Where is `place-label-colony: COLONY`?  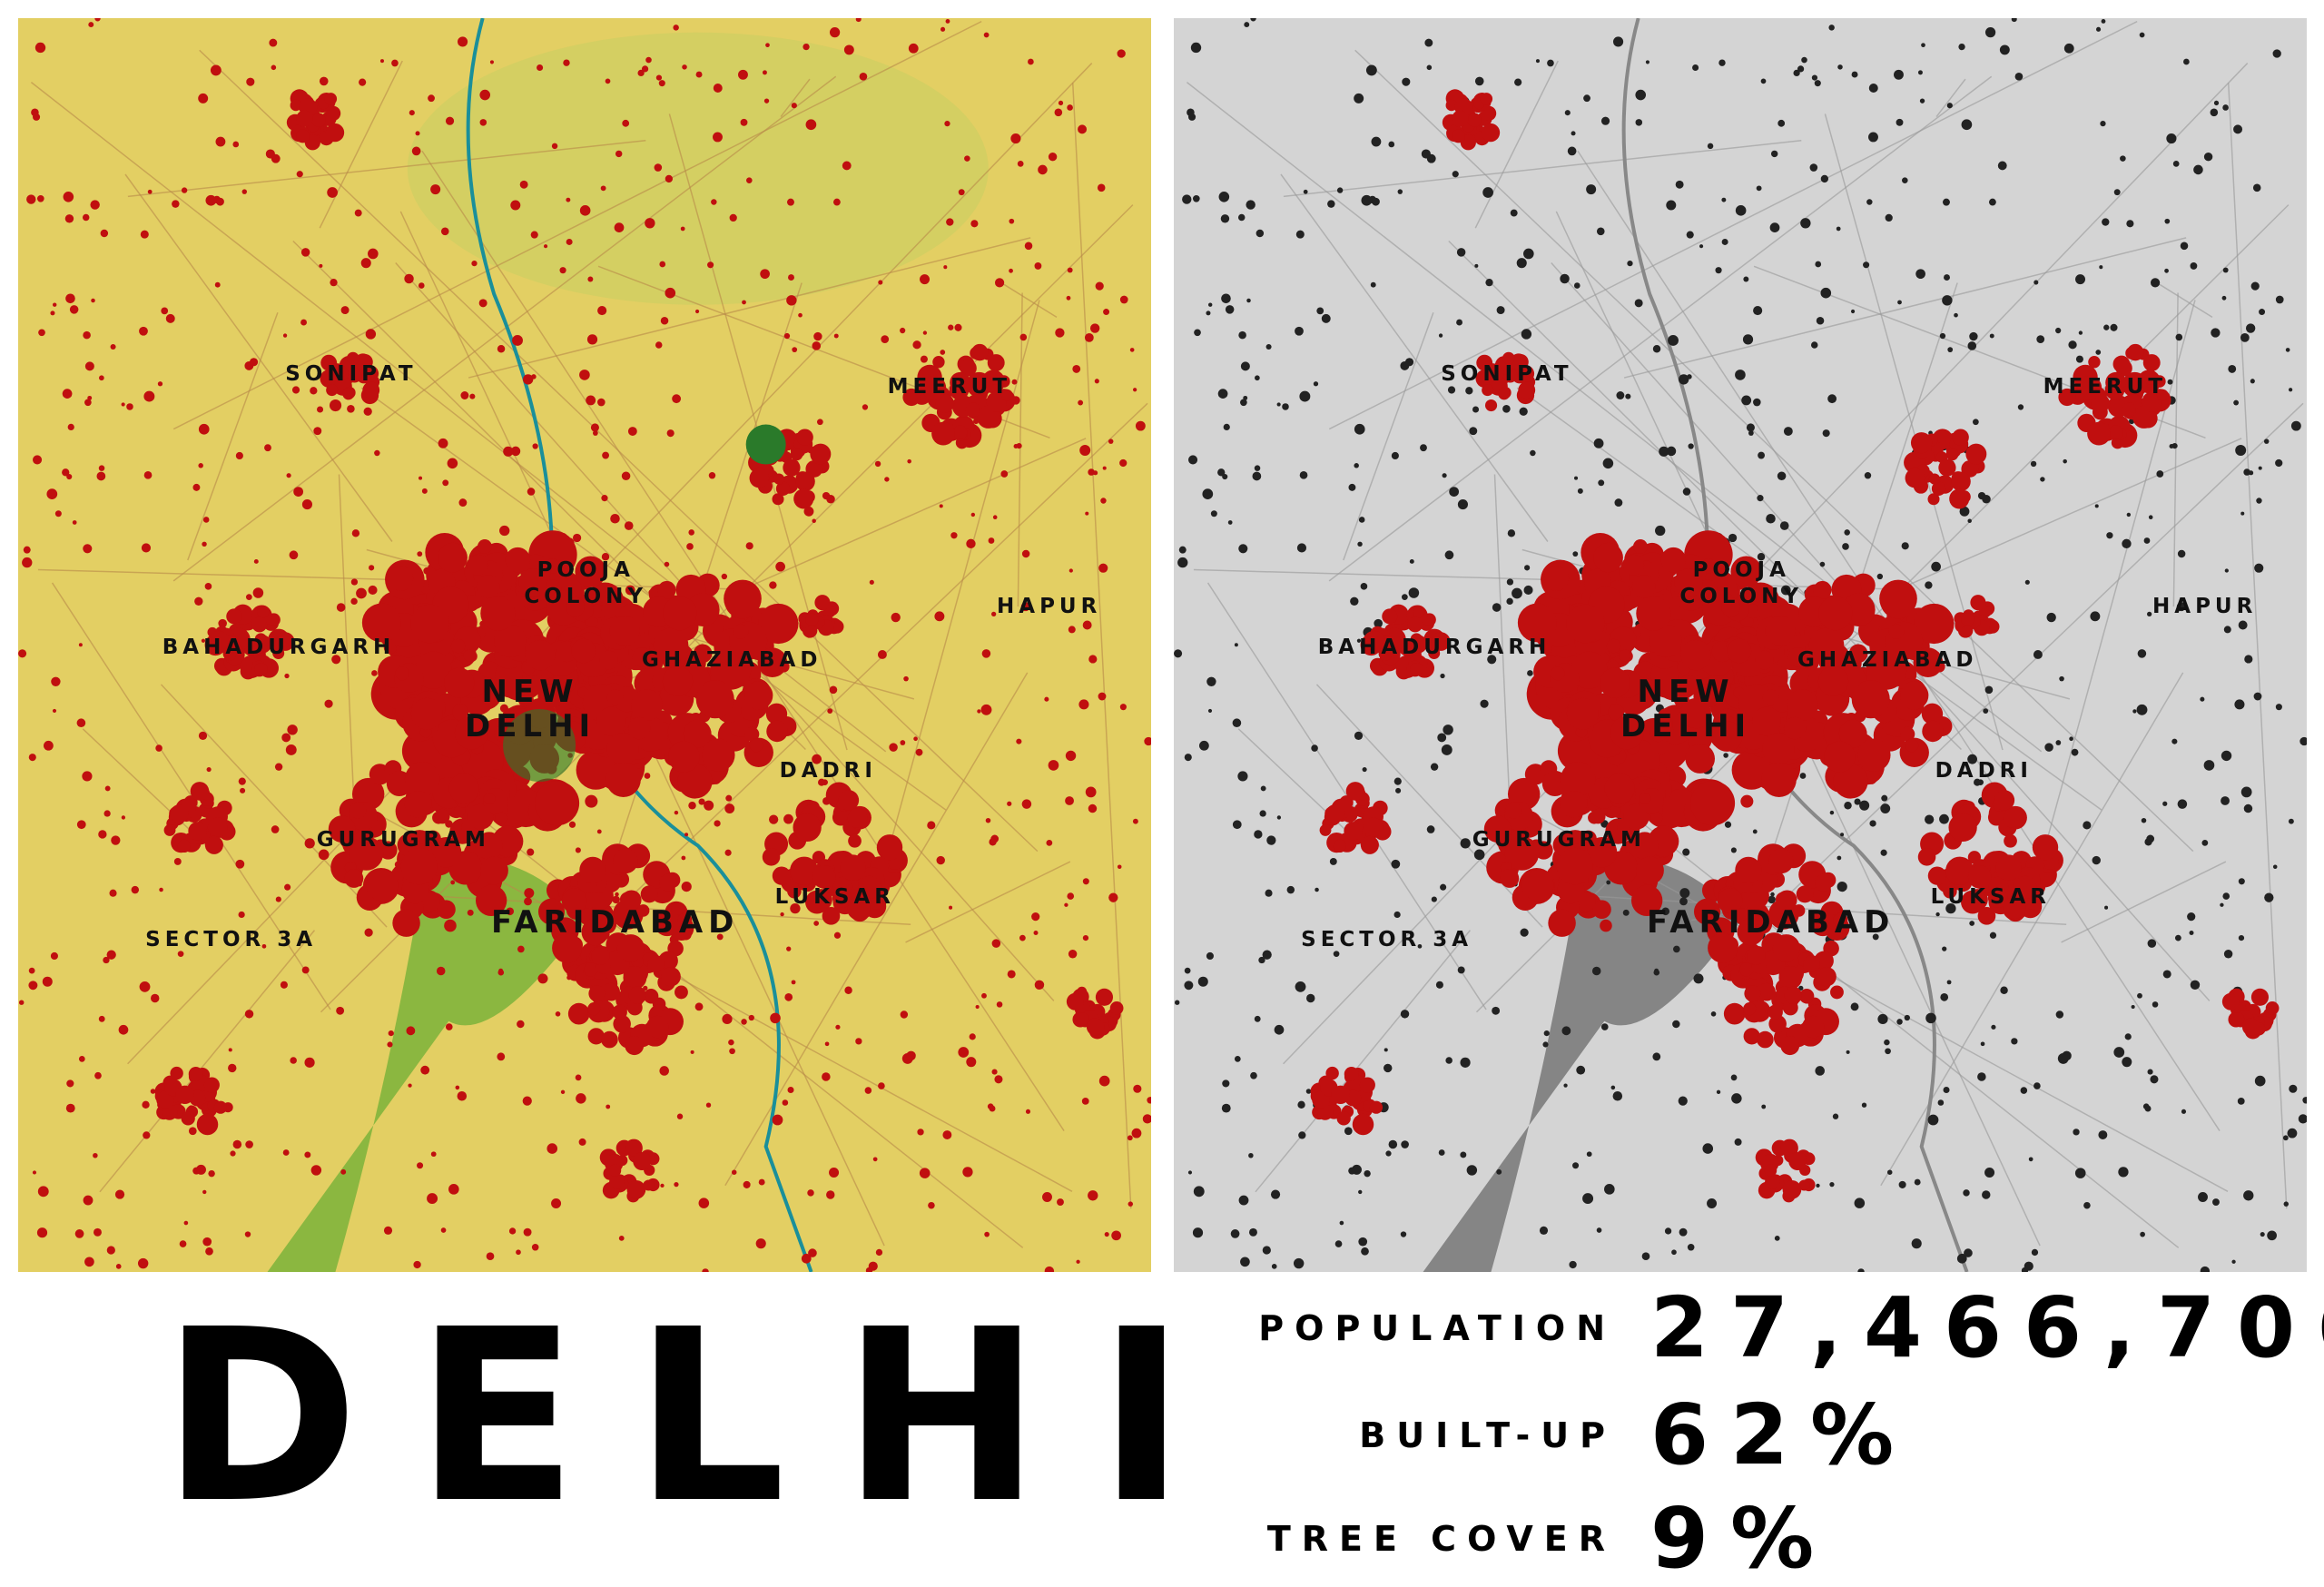
place-label-colony: COLONY is located at coordinates (586, 596).